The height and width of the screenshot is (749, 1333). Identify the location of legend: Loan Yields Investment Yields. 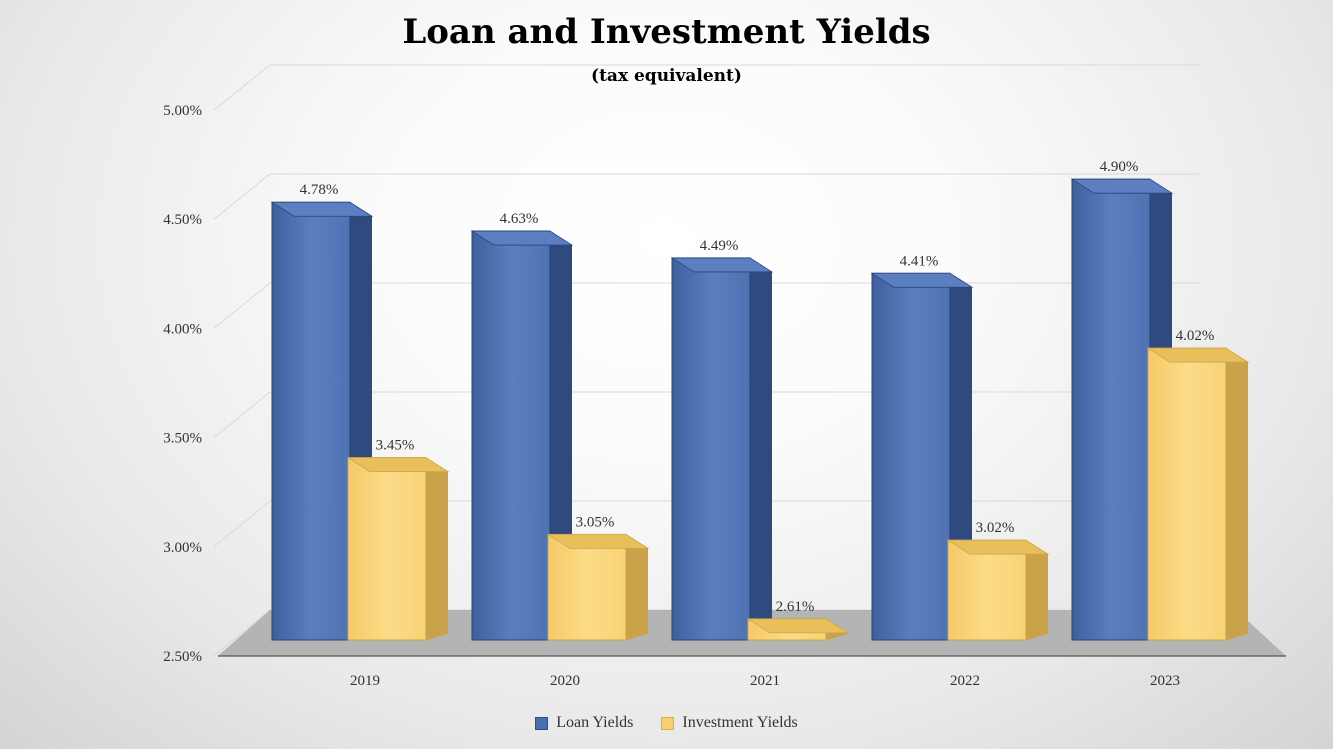
(666, 724).